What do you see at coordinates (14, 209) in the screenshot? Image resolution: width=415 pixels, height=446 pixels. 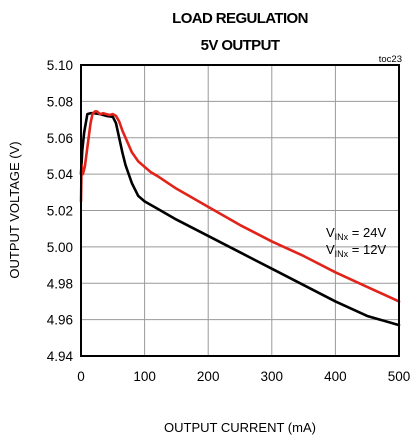 I see `y-axis-label: OUTPUT VOLTAGE (V)` at bounding box center [14, 209].